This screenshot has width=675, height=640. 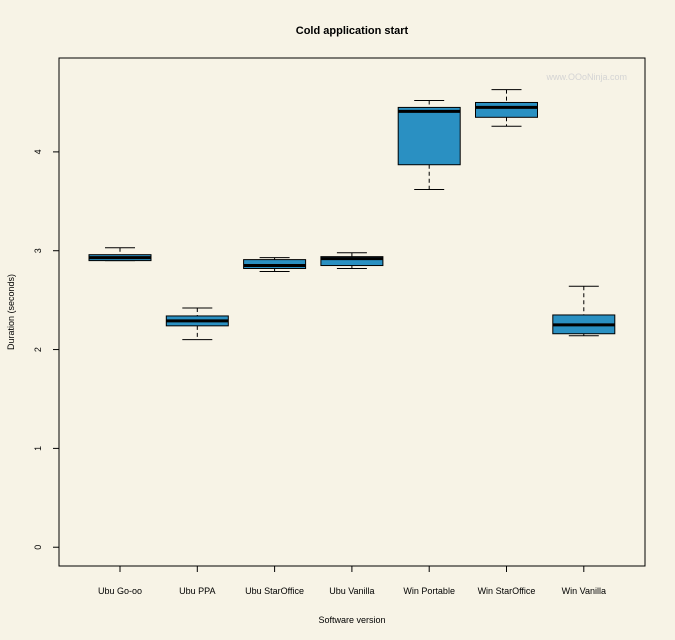 What do you see at coordinates (351, 620) in the screenshot?
I see `x-axis-label: Software version` at bounding box center [351, 620].